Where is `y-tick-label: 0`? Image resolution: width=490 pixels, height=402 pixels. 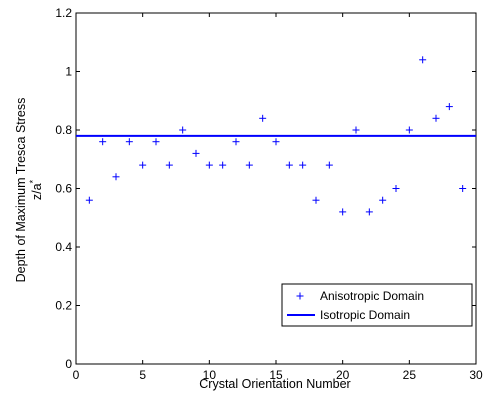 y-tick-label: 0 is located at coordinates (68, 364).